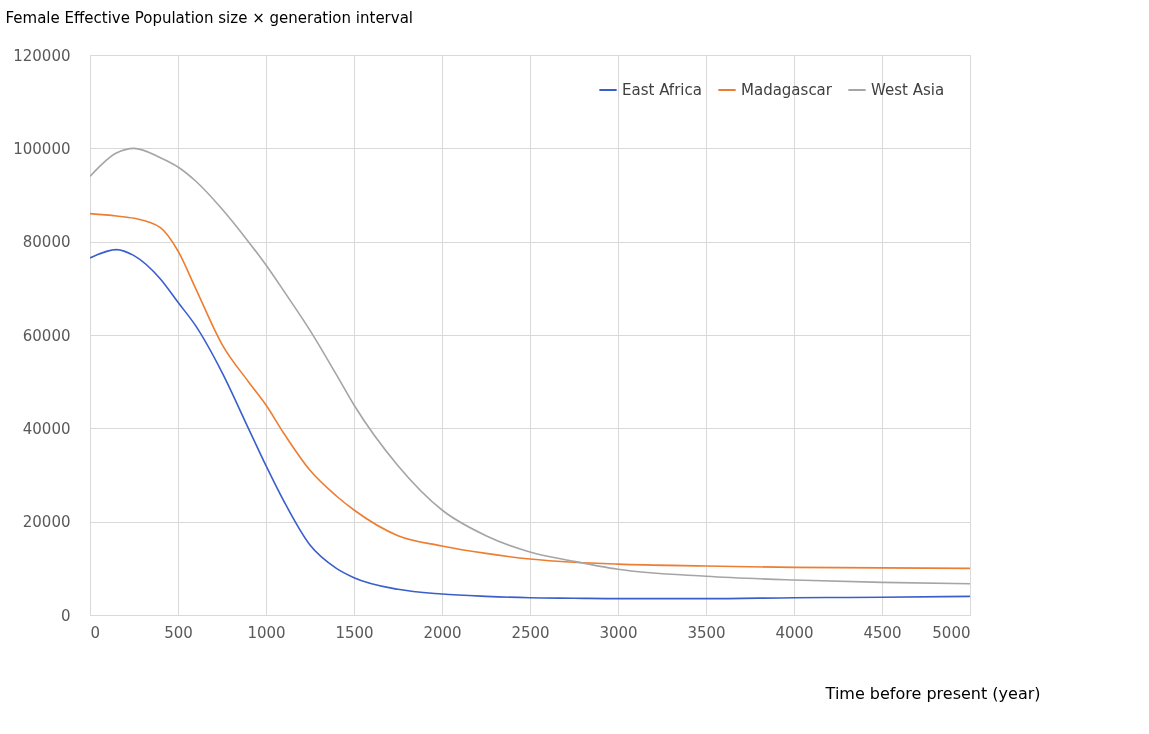 Image resolution: width=1149 pixels, height=734 pixels. What do you see at coordinates (530, 632) in the screenshot?
I see `x-tick-label: 2500` at bounding box center [530, 632].